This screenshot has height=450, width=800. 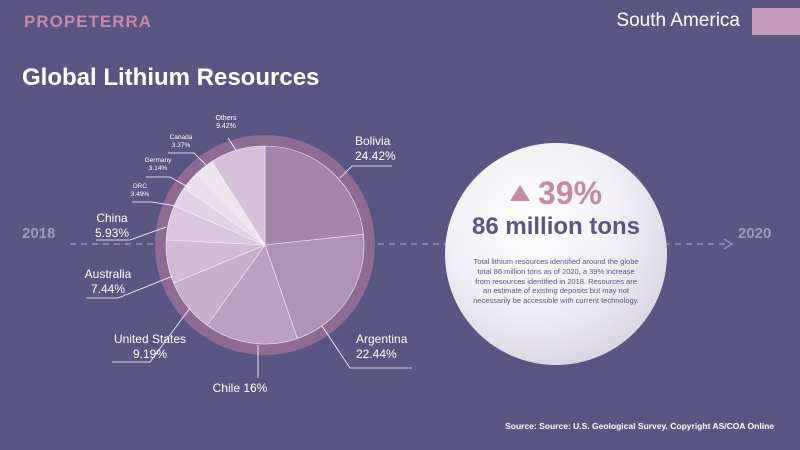 What do you see at coordinates (140, 186) in the screenshot?
I see `slice-label-drc: DRC` at bounding box center [140, 186].